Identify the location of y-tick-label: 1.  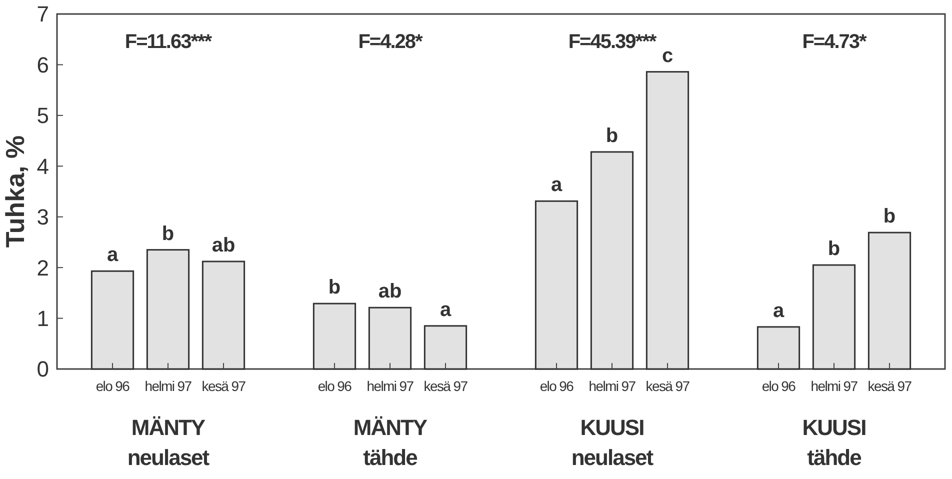
(42, 318).